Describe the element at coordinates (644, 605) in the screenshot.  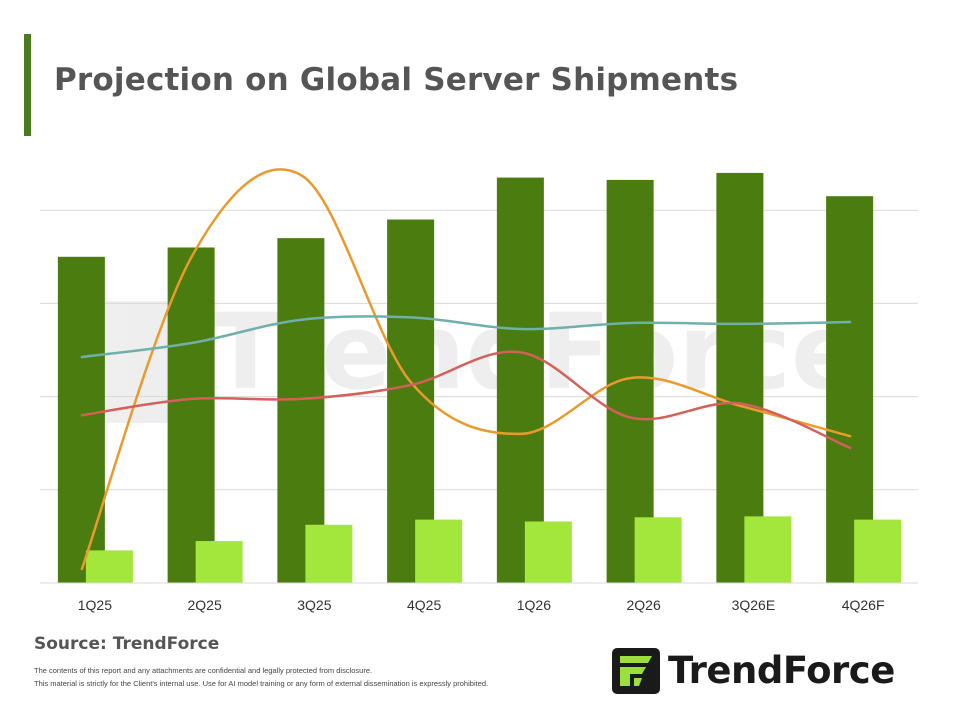
I see `x-tick-label: 2Q26` at that location.